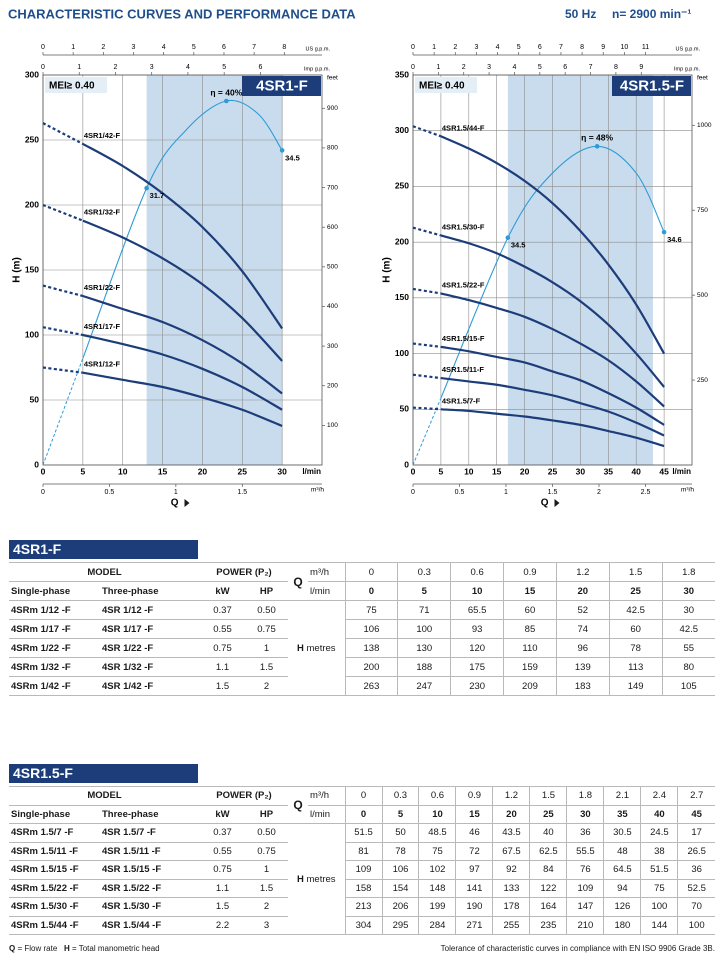  What do you see at coordinates (371, 572) in the screenshot?
I see `q-m3h: 0` at bounding box center [371, 572].